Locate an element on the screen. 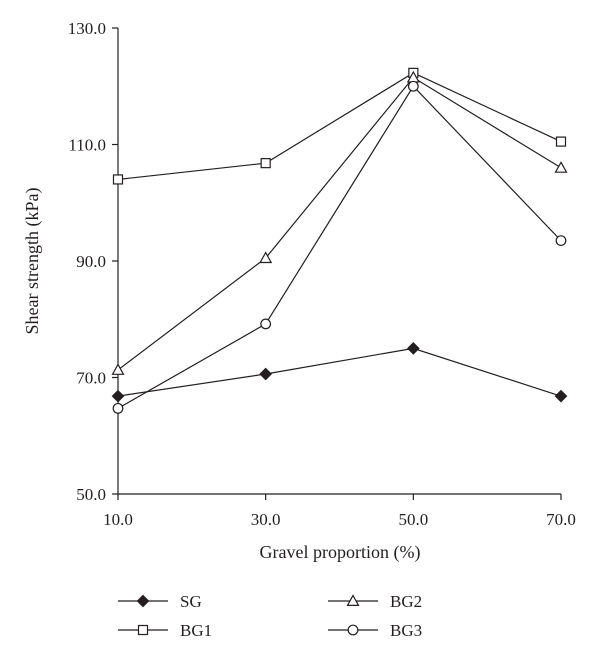 The width and height of the screenshot is (600, 657). x-axis-title: Gravel proportion (%) is located at coordinates (340, 552).